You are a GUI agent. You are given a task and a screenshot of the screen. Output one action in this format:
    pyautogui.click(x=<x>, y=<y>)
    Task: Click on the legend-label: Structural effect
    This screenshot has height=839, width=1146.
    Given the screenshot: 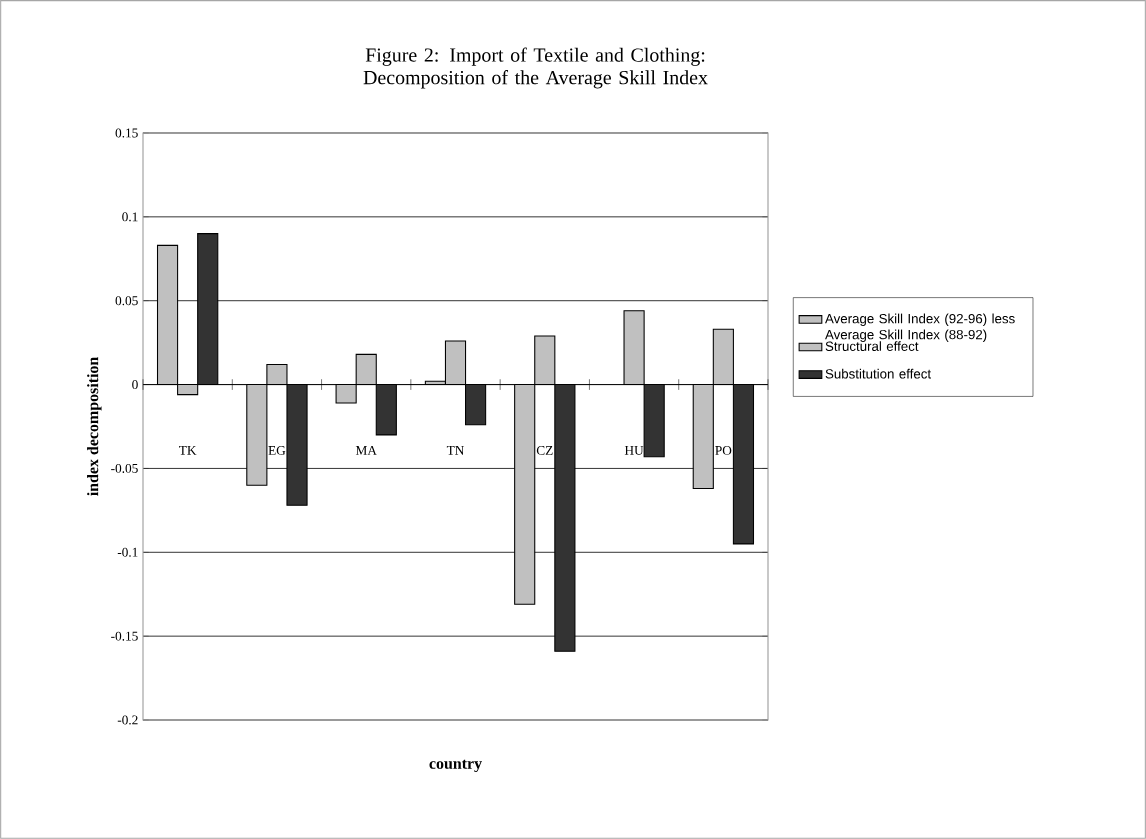 What is the action you would take?
    pyautogui.click(x=872, y=346)
    